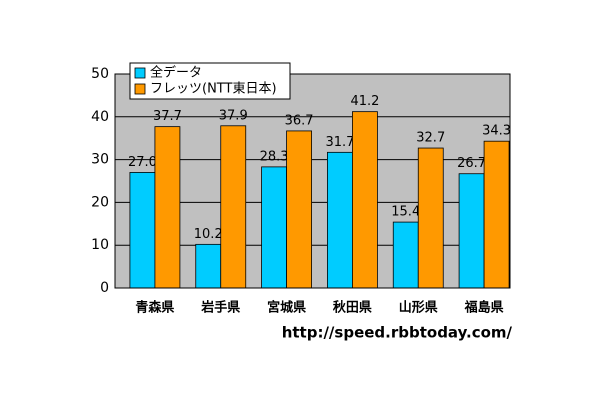 This screenshot has width=610, height=400. Describe the element at coordinates (213, 89) in the screenshot. I see `legend-label: フレッツ(NTT東日本)` at that location.